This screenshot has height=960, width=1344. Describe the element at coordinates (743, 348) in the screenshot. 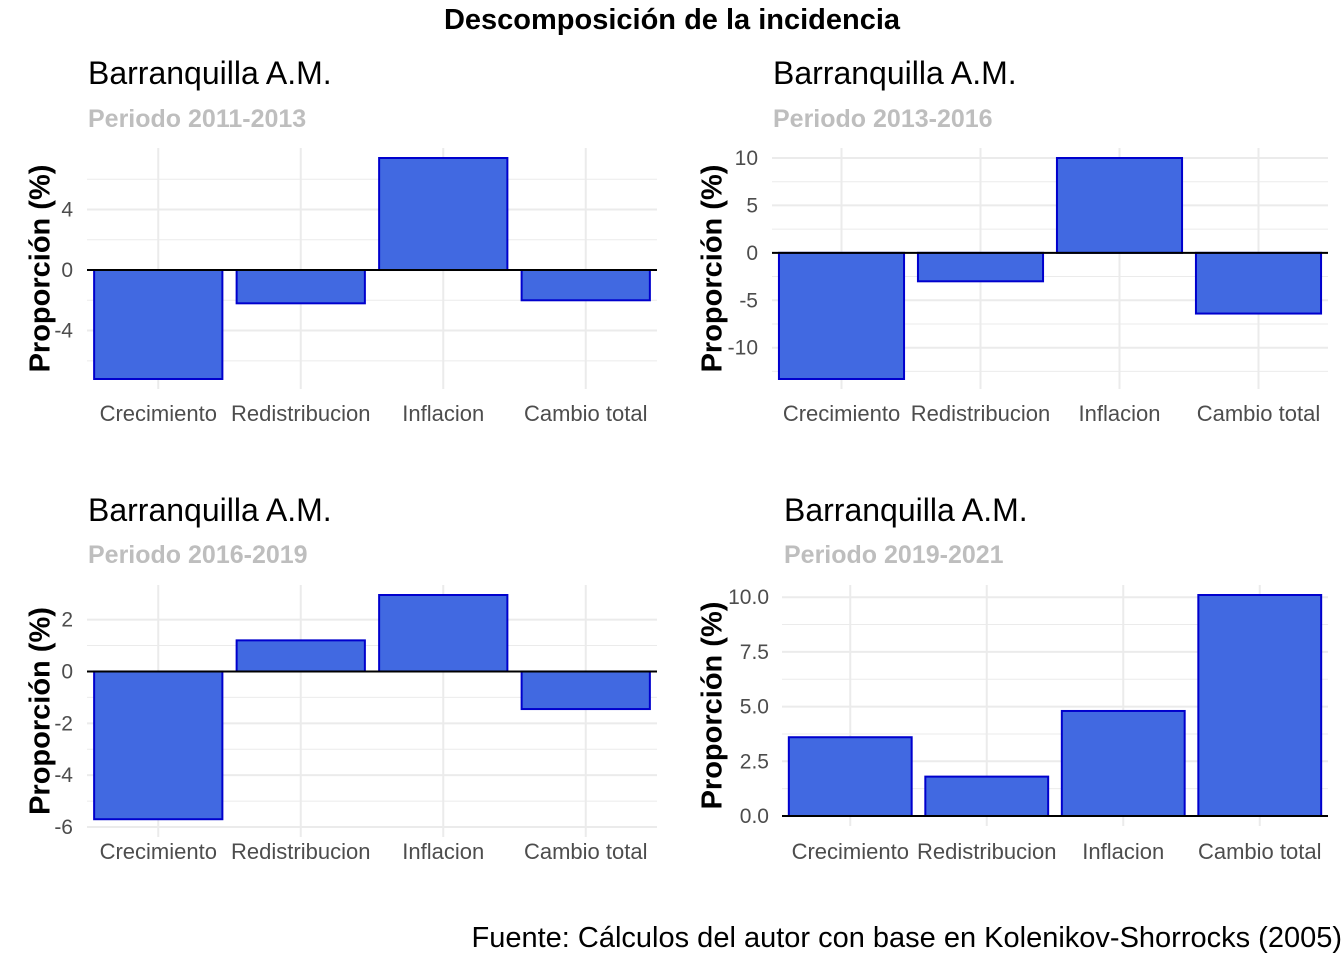

I see `y-tick-label: -10` at that location.